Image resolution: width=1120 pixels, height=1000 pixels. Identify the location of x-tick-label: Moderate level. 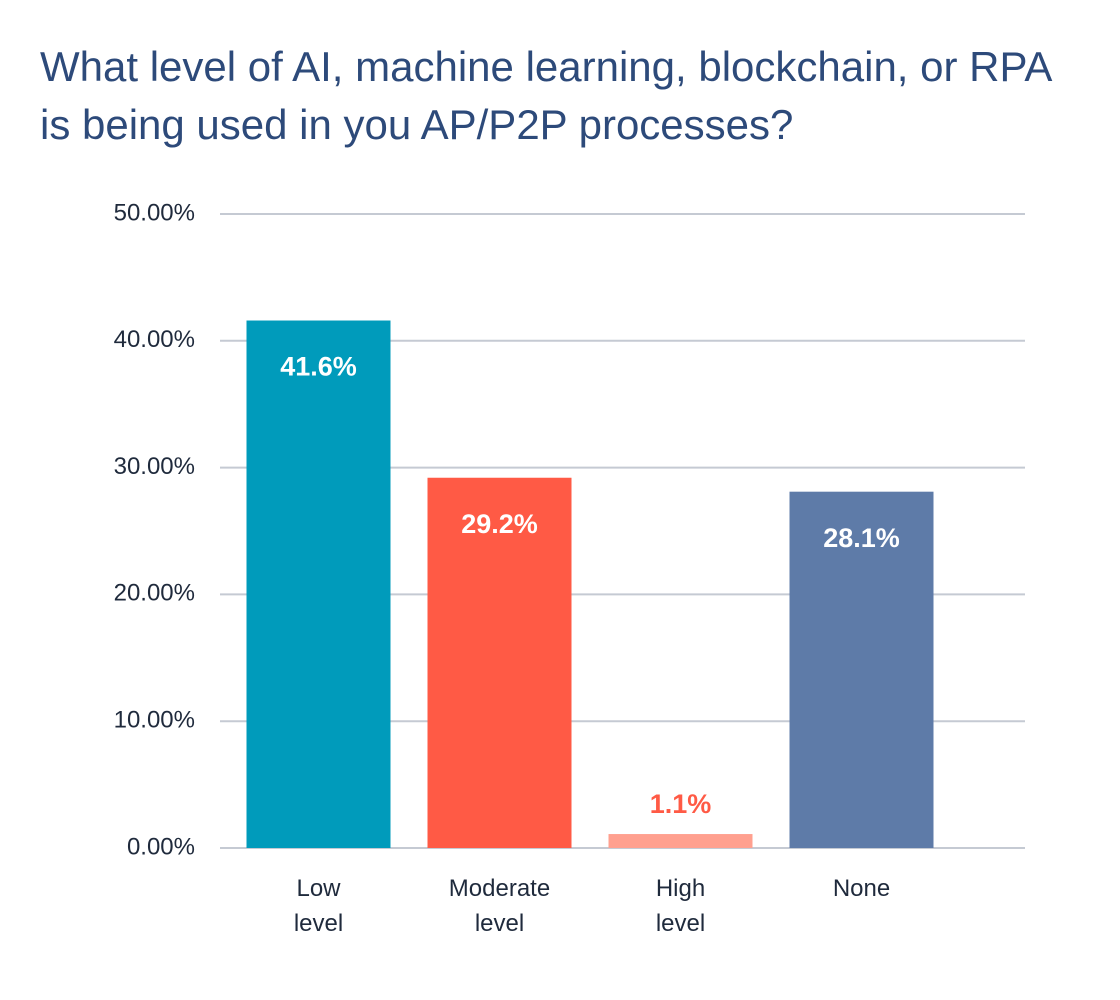
(499, 906).